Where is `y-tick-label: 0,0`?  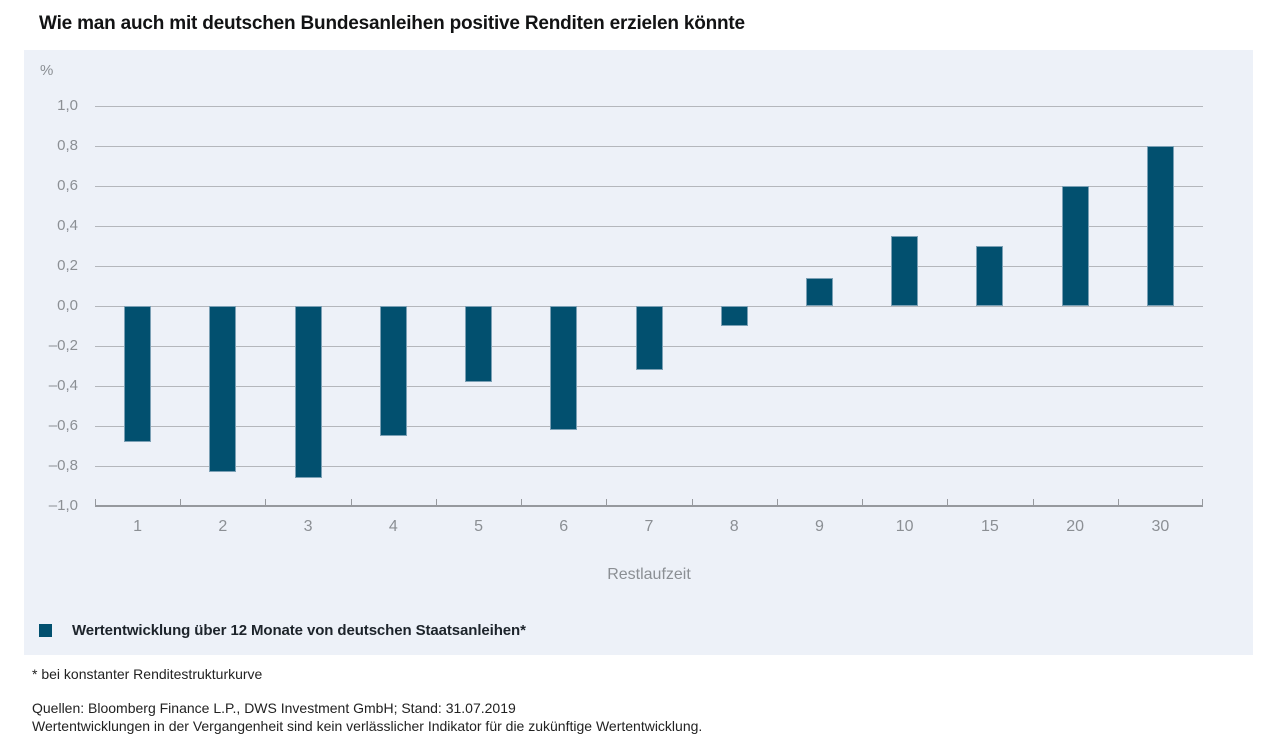
y-tick-label: 0,0 is located at coordinates (67, 305).